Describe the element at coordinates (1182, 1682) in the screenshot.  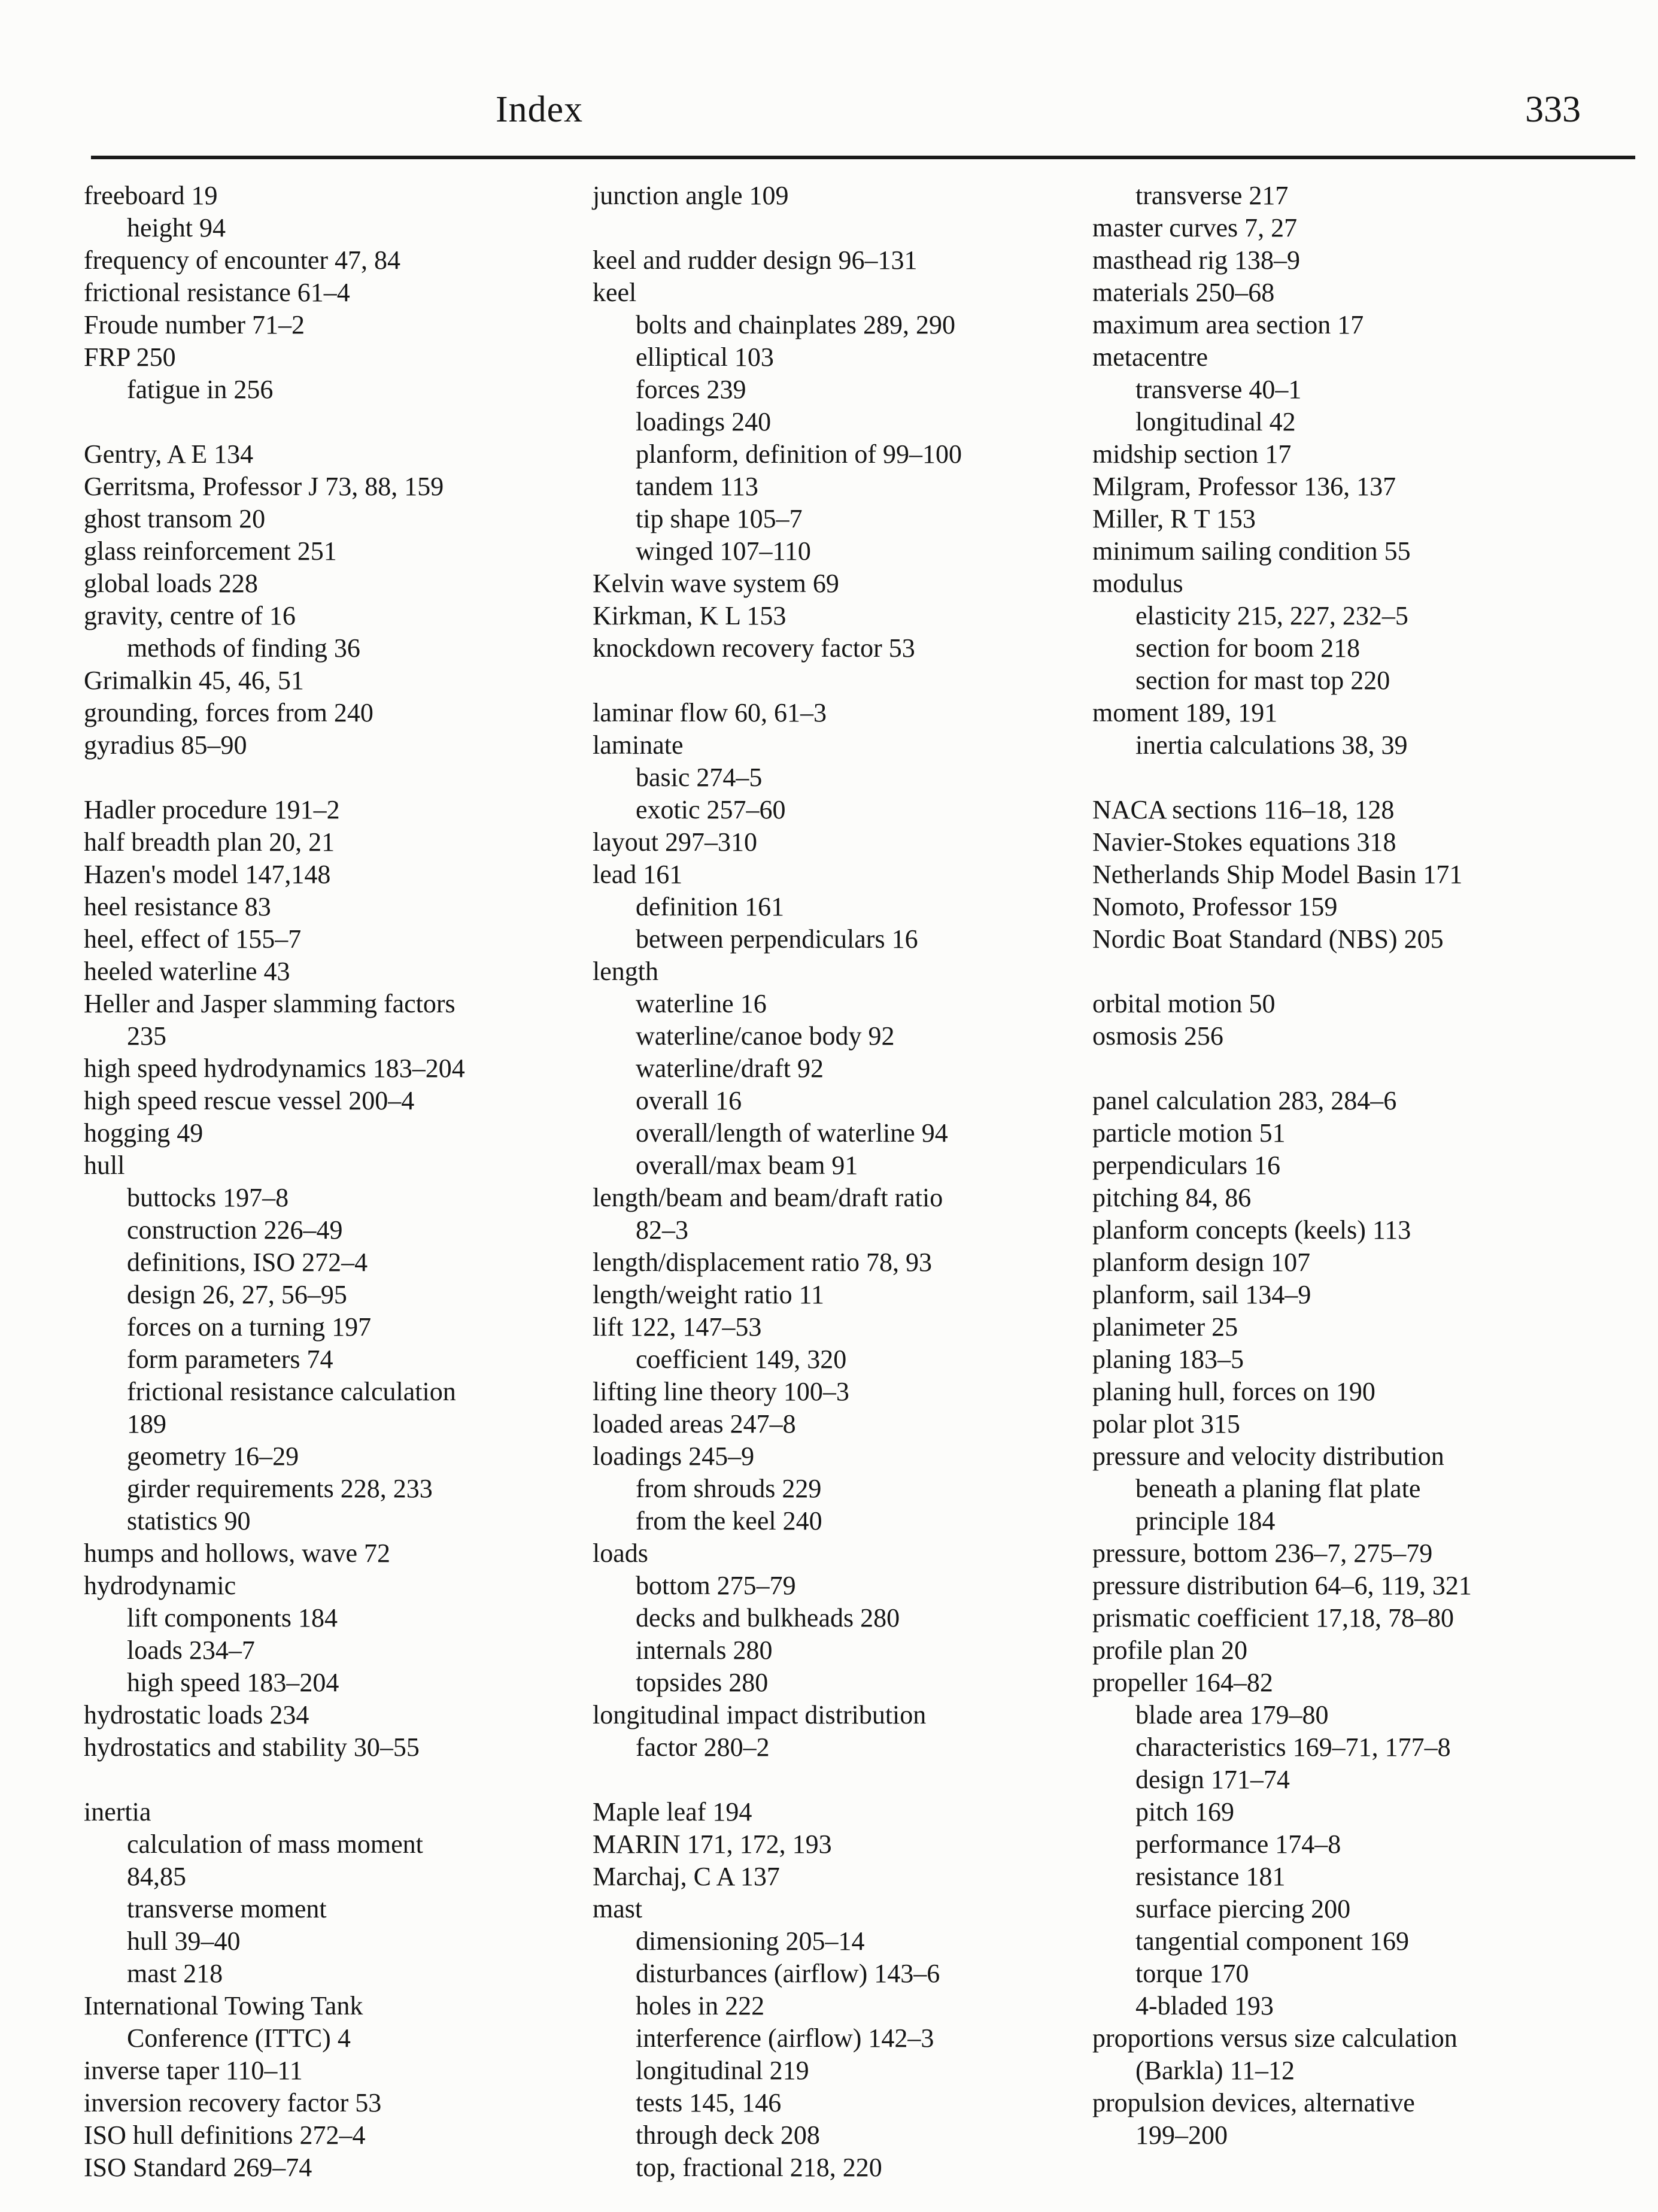
I see `index-entry: propeller 164–82` at that location.